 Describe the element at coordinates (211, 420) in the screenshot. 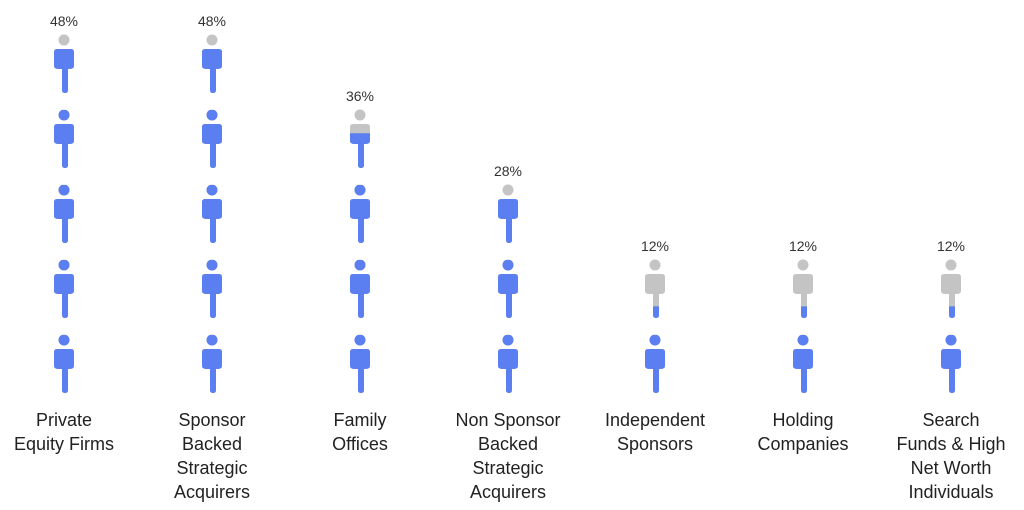

I see `category-label: Sponsor` at that location.